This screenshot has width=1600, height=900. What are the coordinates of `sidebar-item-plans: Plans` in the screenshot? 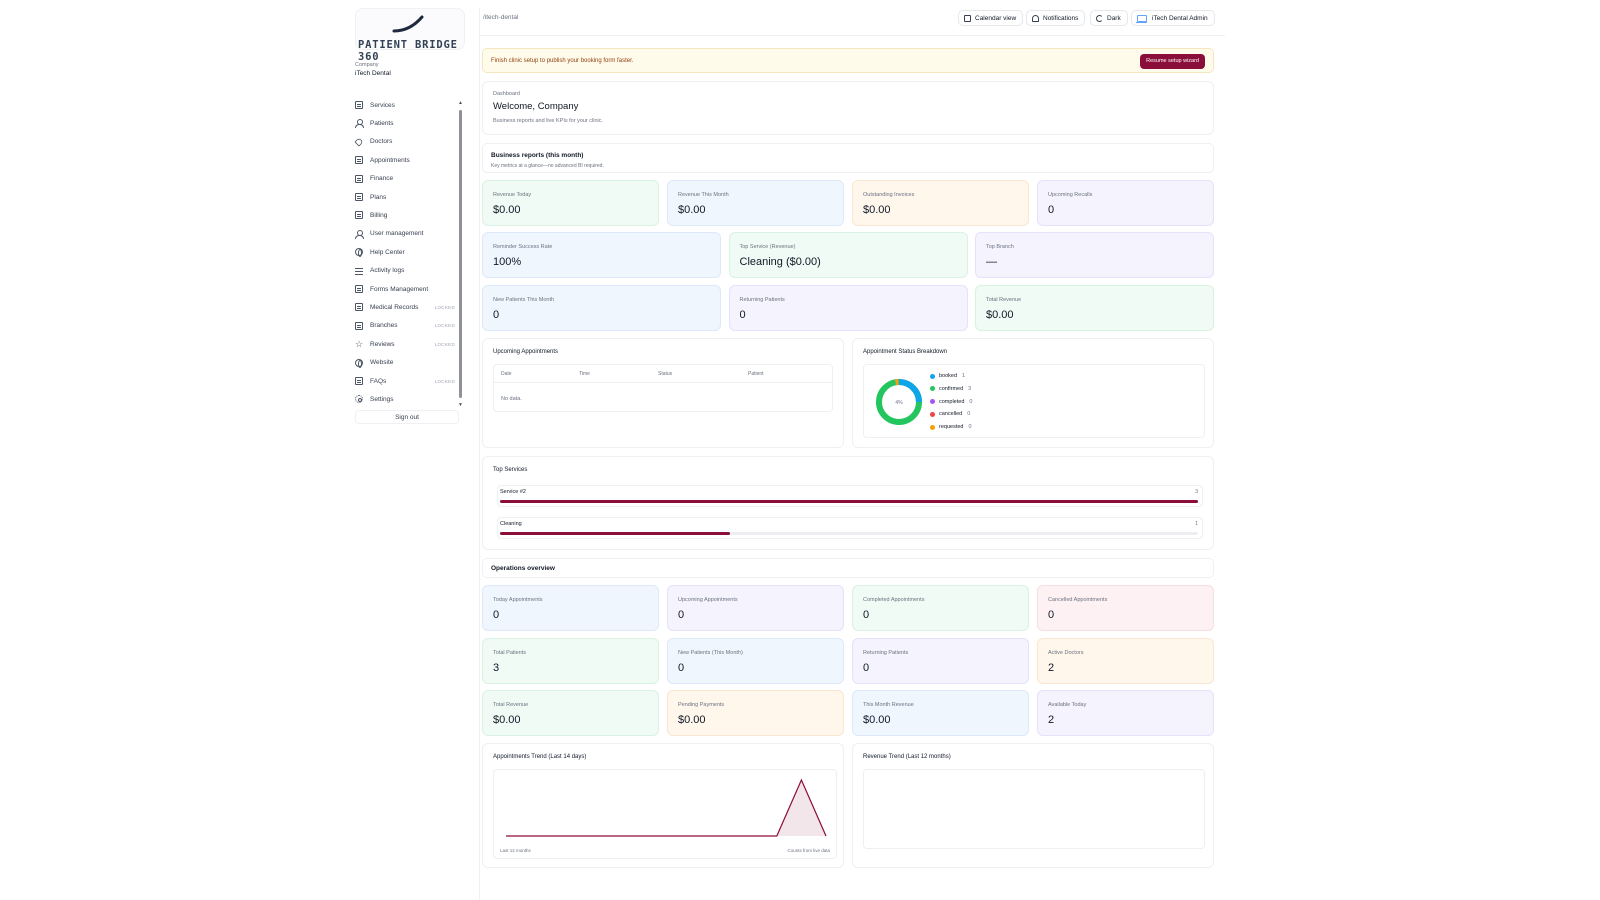 It's located at (405, 197).